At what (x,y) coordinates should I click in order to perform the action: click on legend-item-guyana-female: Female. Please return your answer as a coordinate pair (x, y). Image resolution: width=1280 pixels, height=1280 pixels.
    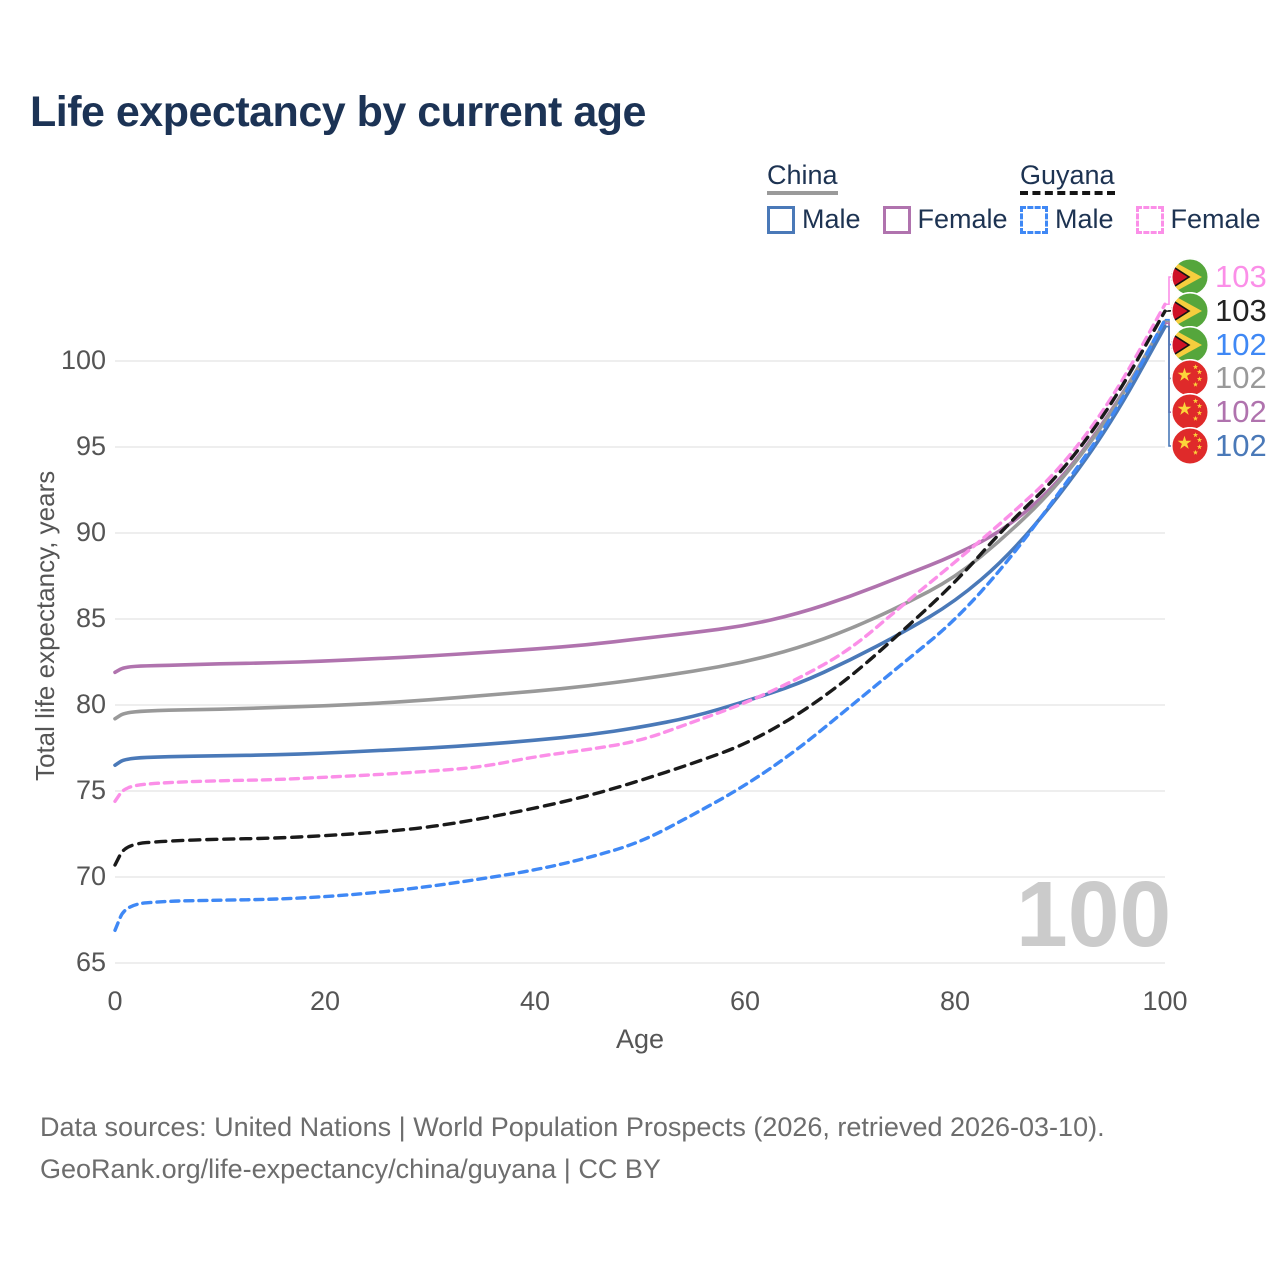
    Looking at the image, I should click on (1198, 219).